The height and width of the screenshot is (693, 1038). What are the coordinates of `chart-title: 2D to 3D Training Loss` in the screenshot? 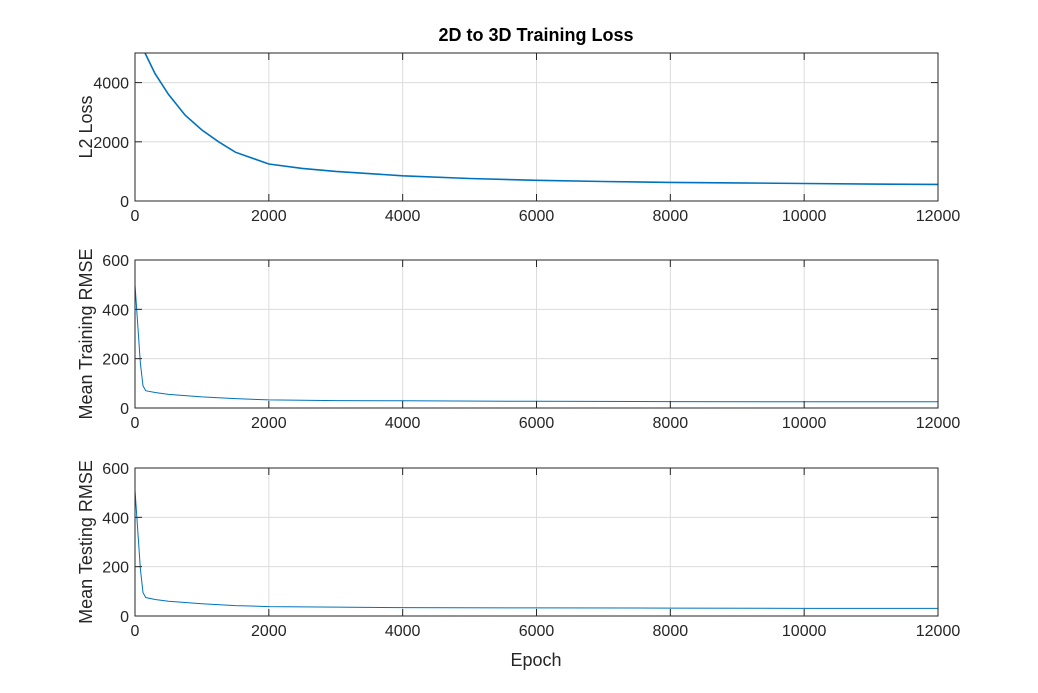 It's located at (535, 35).